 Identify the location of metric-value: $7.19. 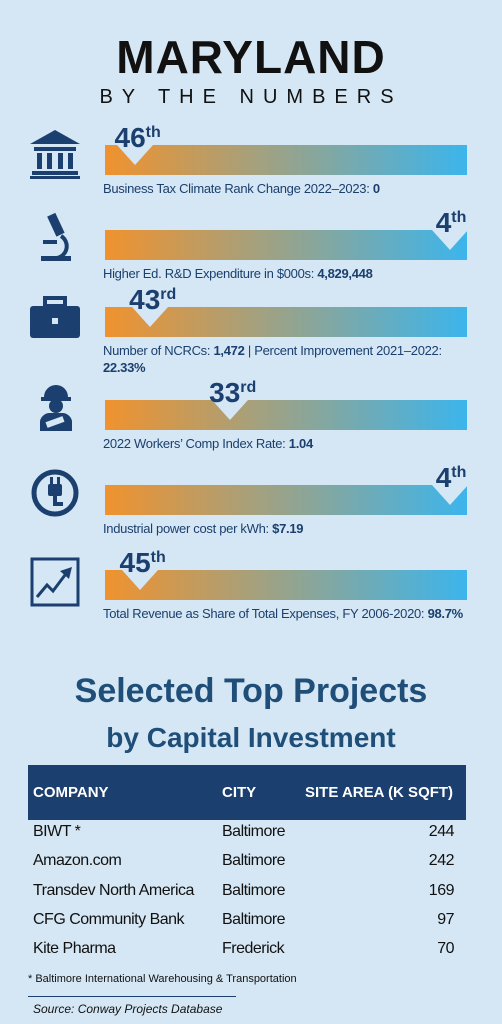
(288, 528).